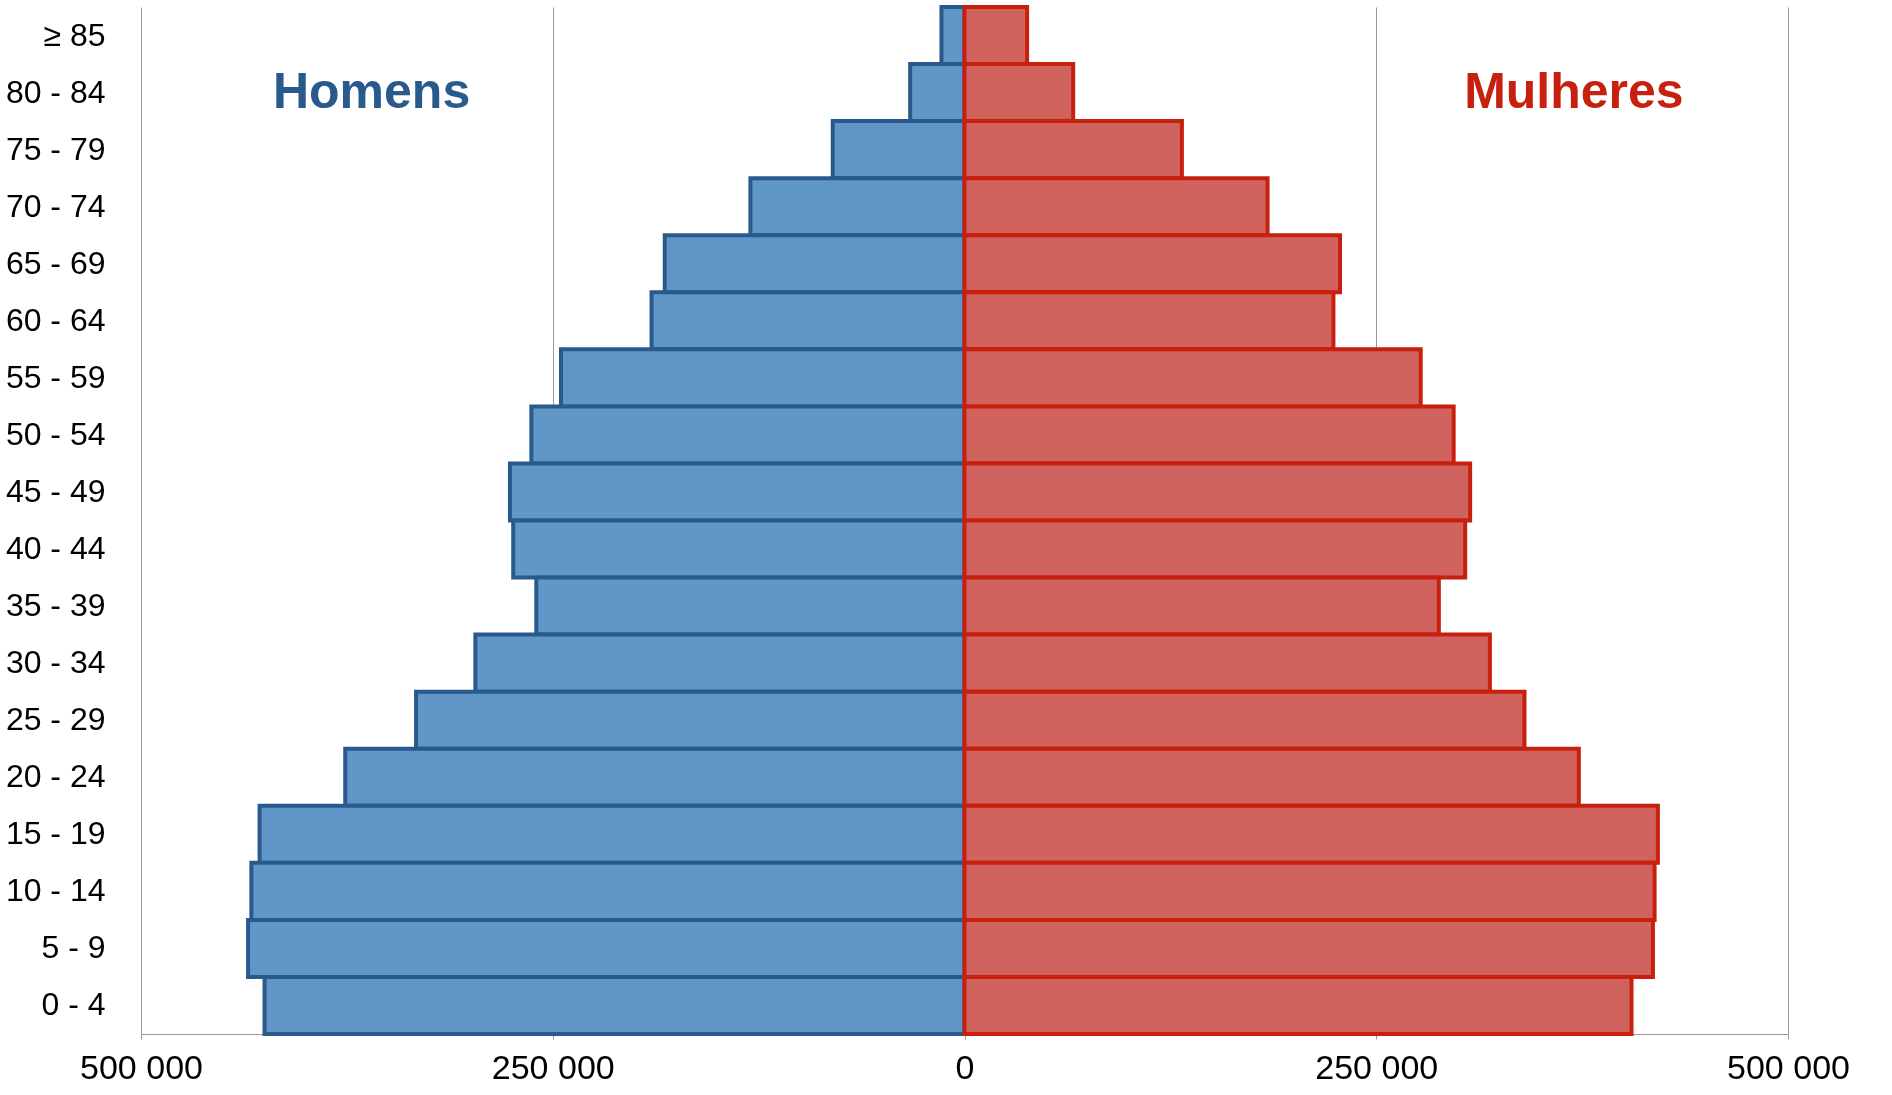 The height and width of the screenshot is (1095, 1892). Describe the element at coordinates (55, 148) in the screenshot. I see `y-tick-label: 75 - 79` at that location.